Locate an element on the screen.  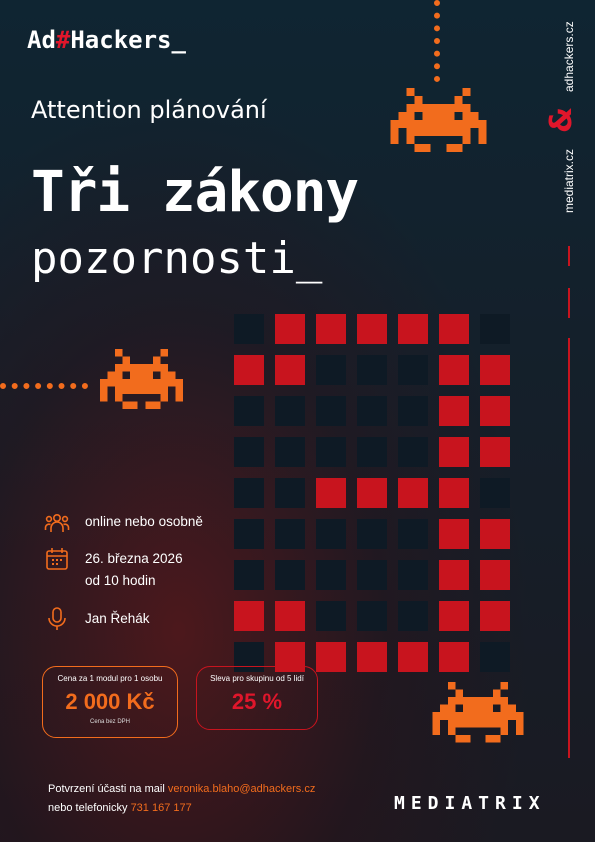
microphone-icon is located at coordinates (57, 618).